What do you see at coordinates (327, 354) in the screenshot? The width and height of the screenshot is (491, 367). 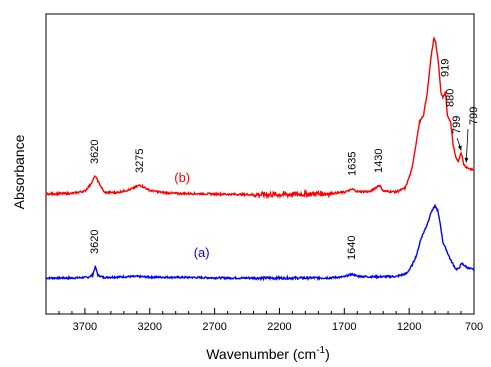 I see `x-axis-title-close: )` at bounding box center [327, 354].